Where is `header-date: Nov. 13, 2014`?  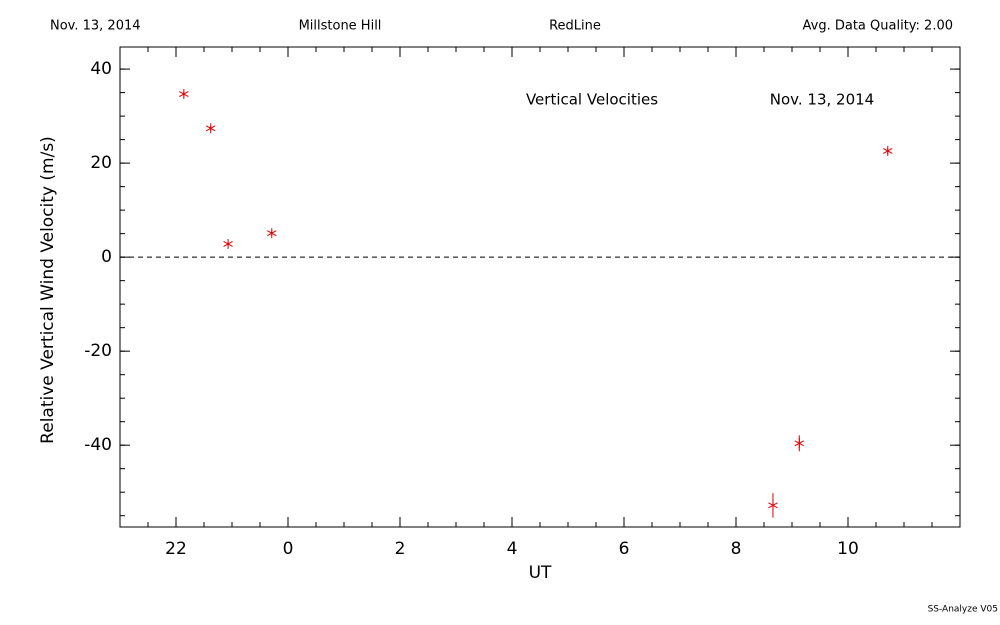 header-date: Nov. 13, 2014 is located at coordinates (95, 26).